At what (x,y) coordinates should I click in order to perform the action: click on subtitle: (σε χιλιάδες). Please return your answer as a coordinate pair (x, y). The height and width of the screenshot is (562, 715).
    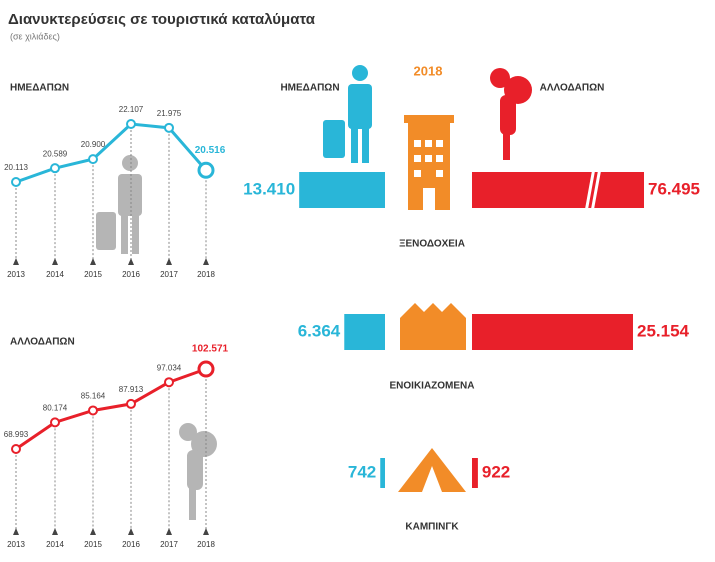
    Looking at the image, I should click on (35, 36).